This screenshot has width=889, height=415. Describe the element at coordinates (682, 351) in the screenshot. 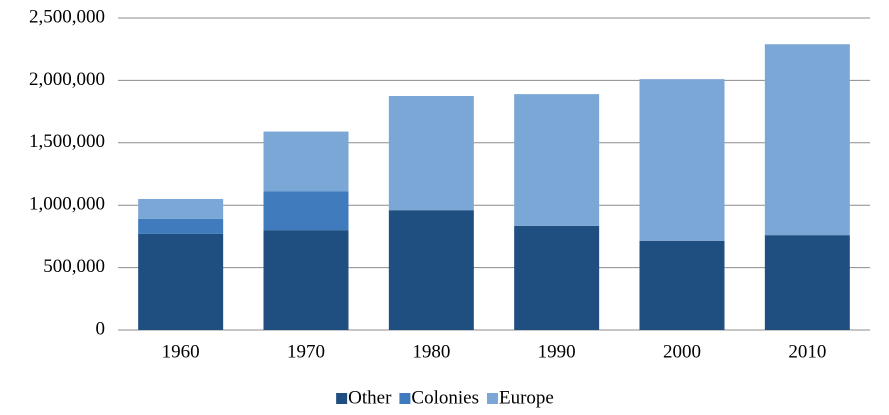

I see `x-tick-label: 2000` at that location.